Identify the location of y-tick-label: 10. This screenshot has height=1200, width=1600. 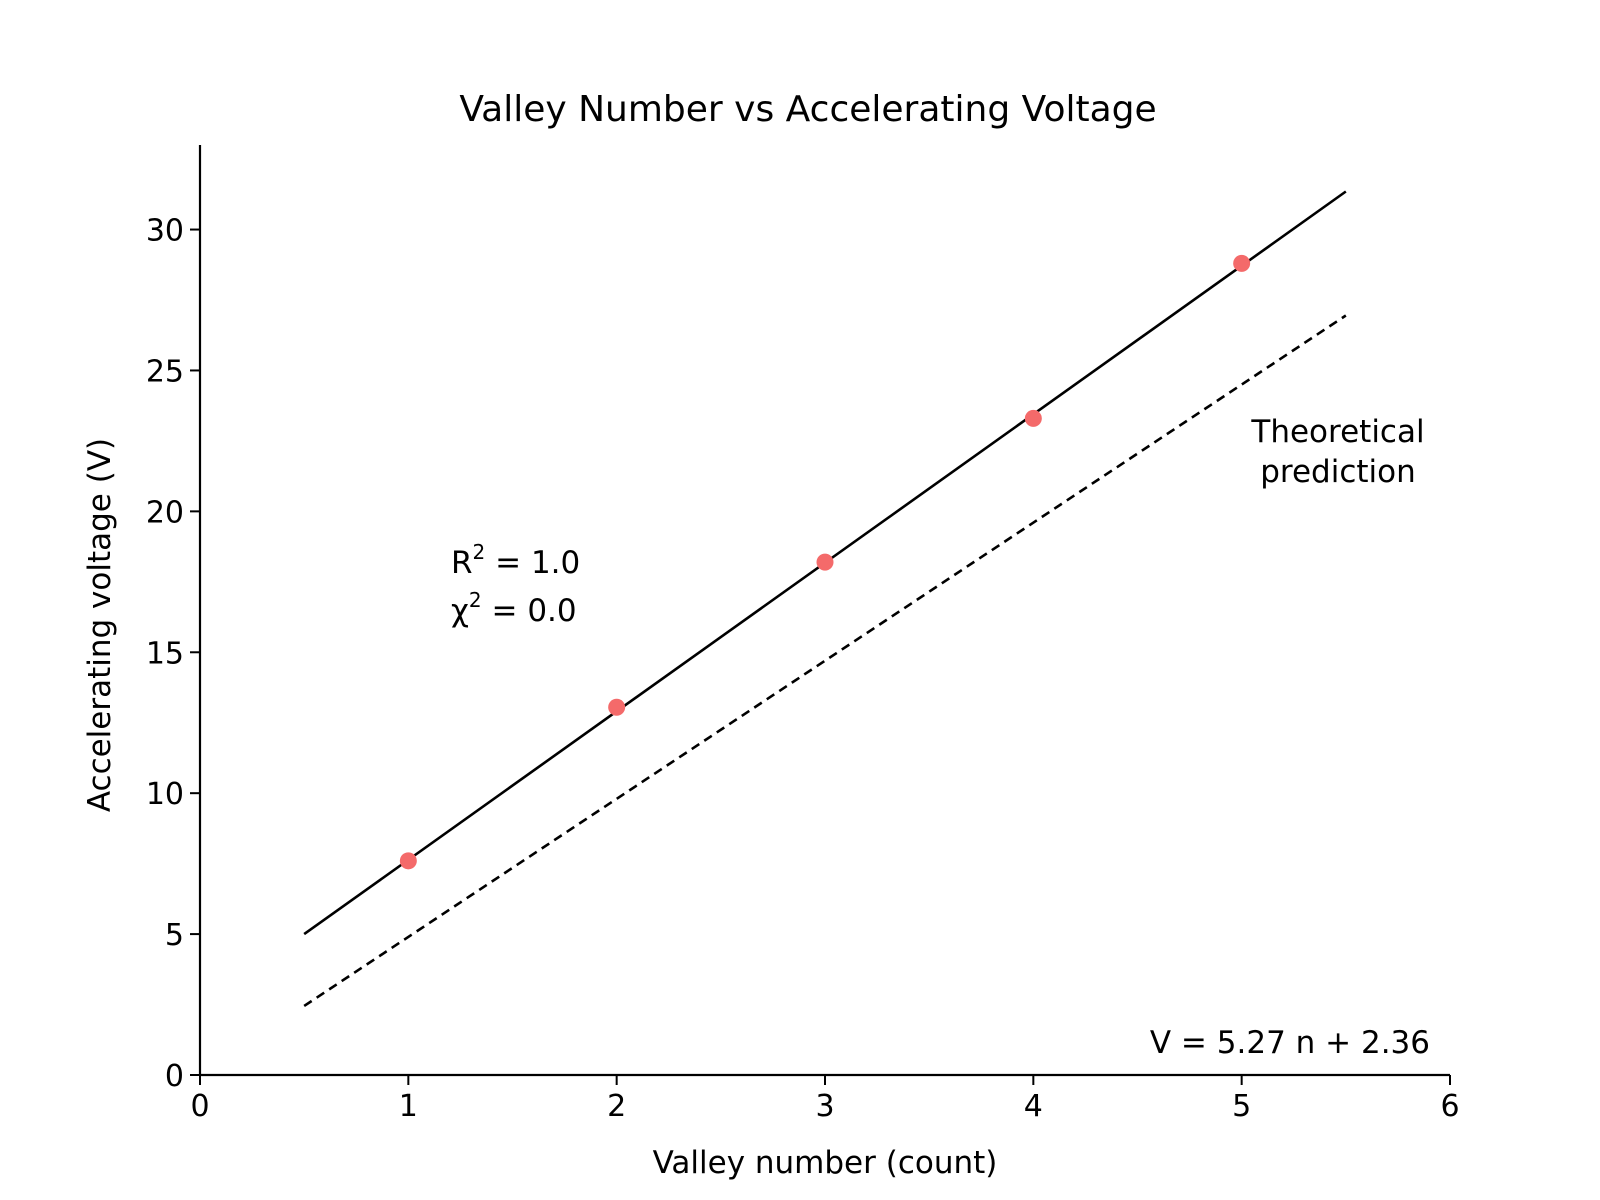
(165, 794).